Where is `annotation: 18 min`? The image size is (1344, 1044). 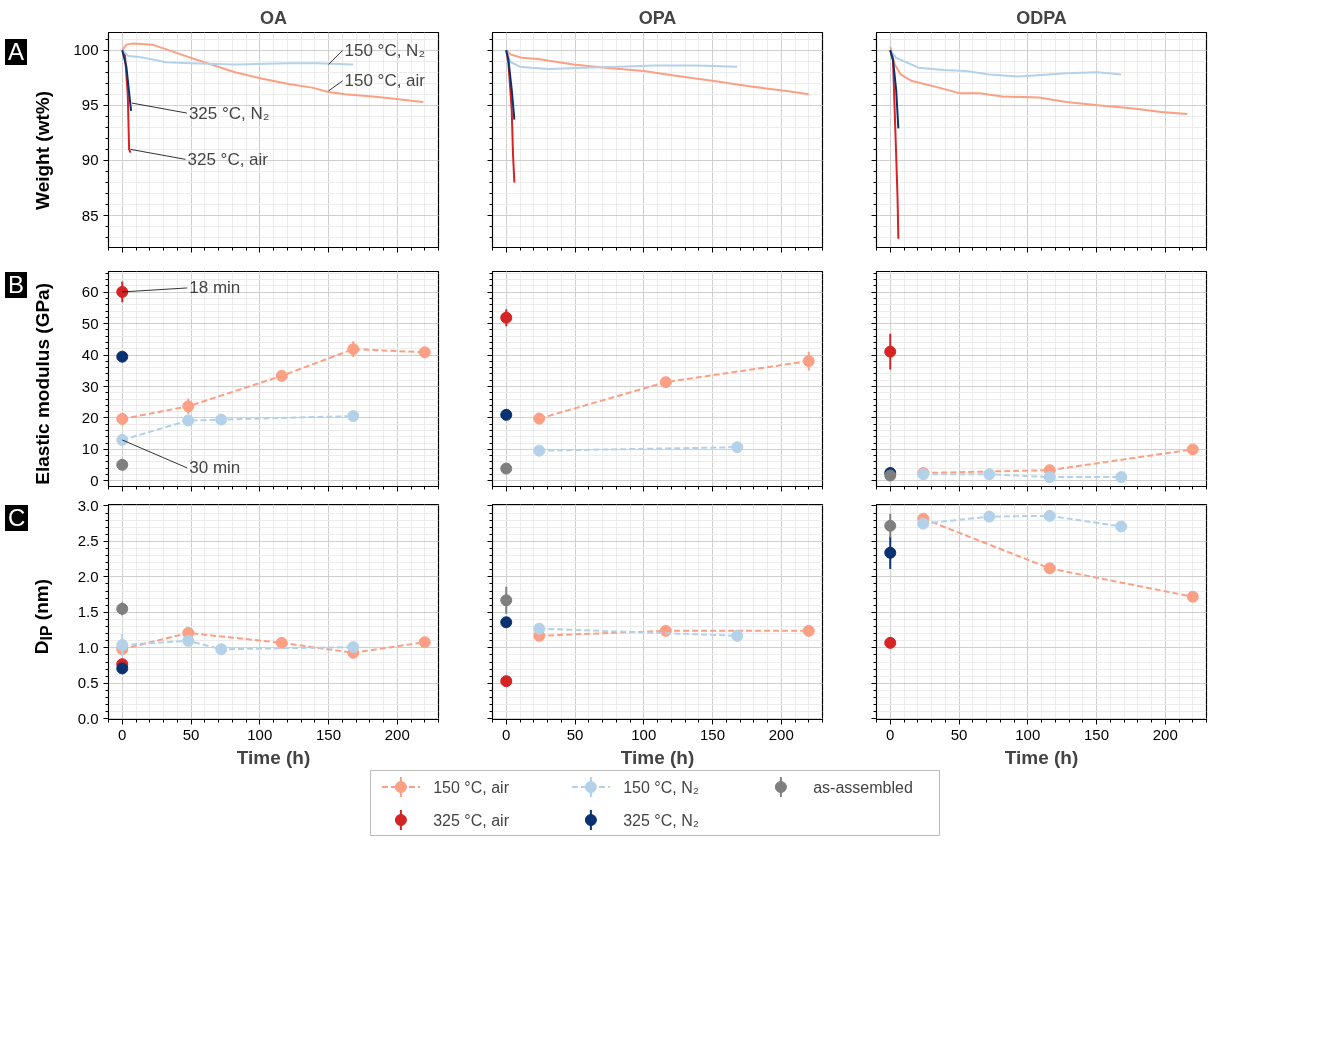
annotation: 18 min is located at coordinates (215, 288).